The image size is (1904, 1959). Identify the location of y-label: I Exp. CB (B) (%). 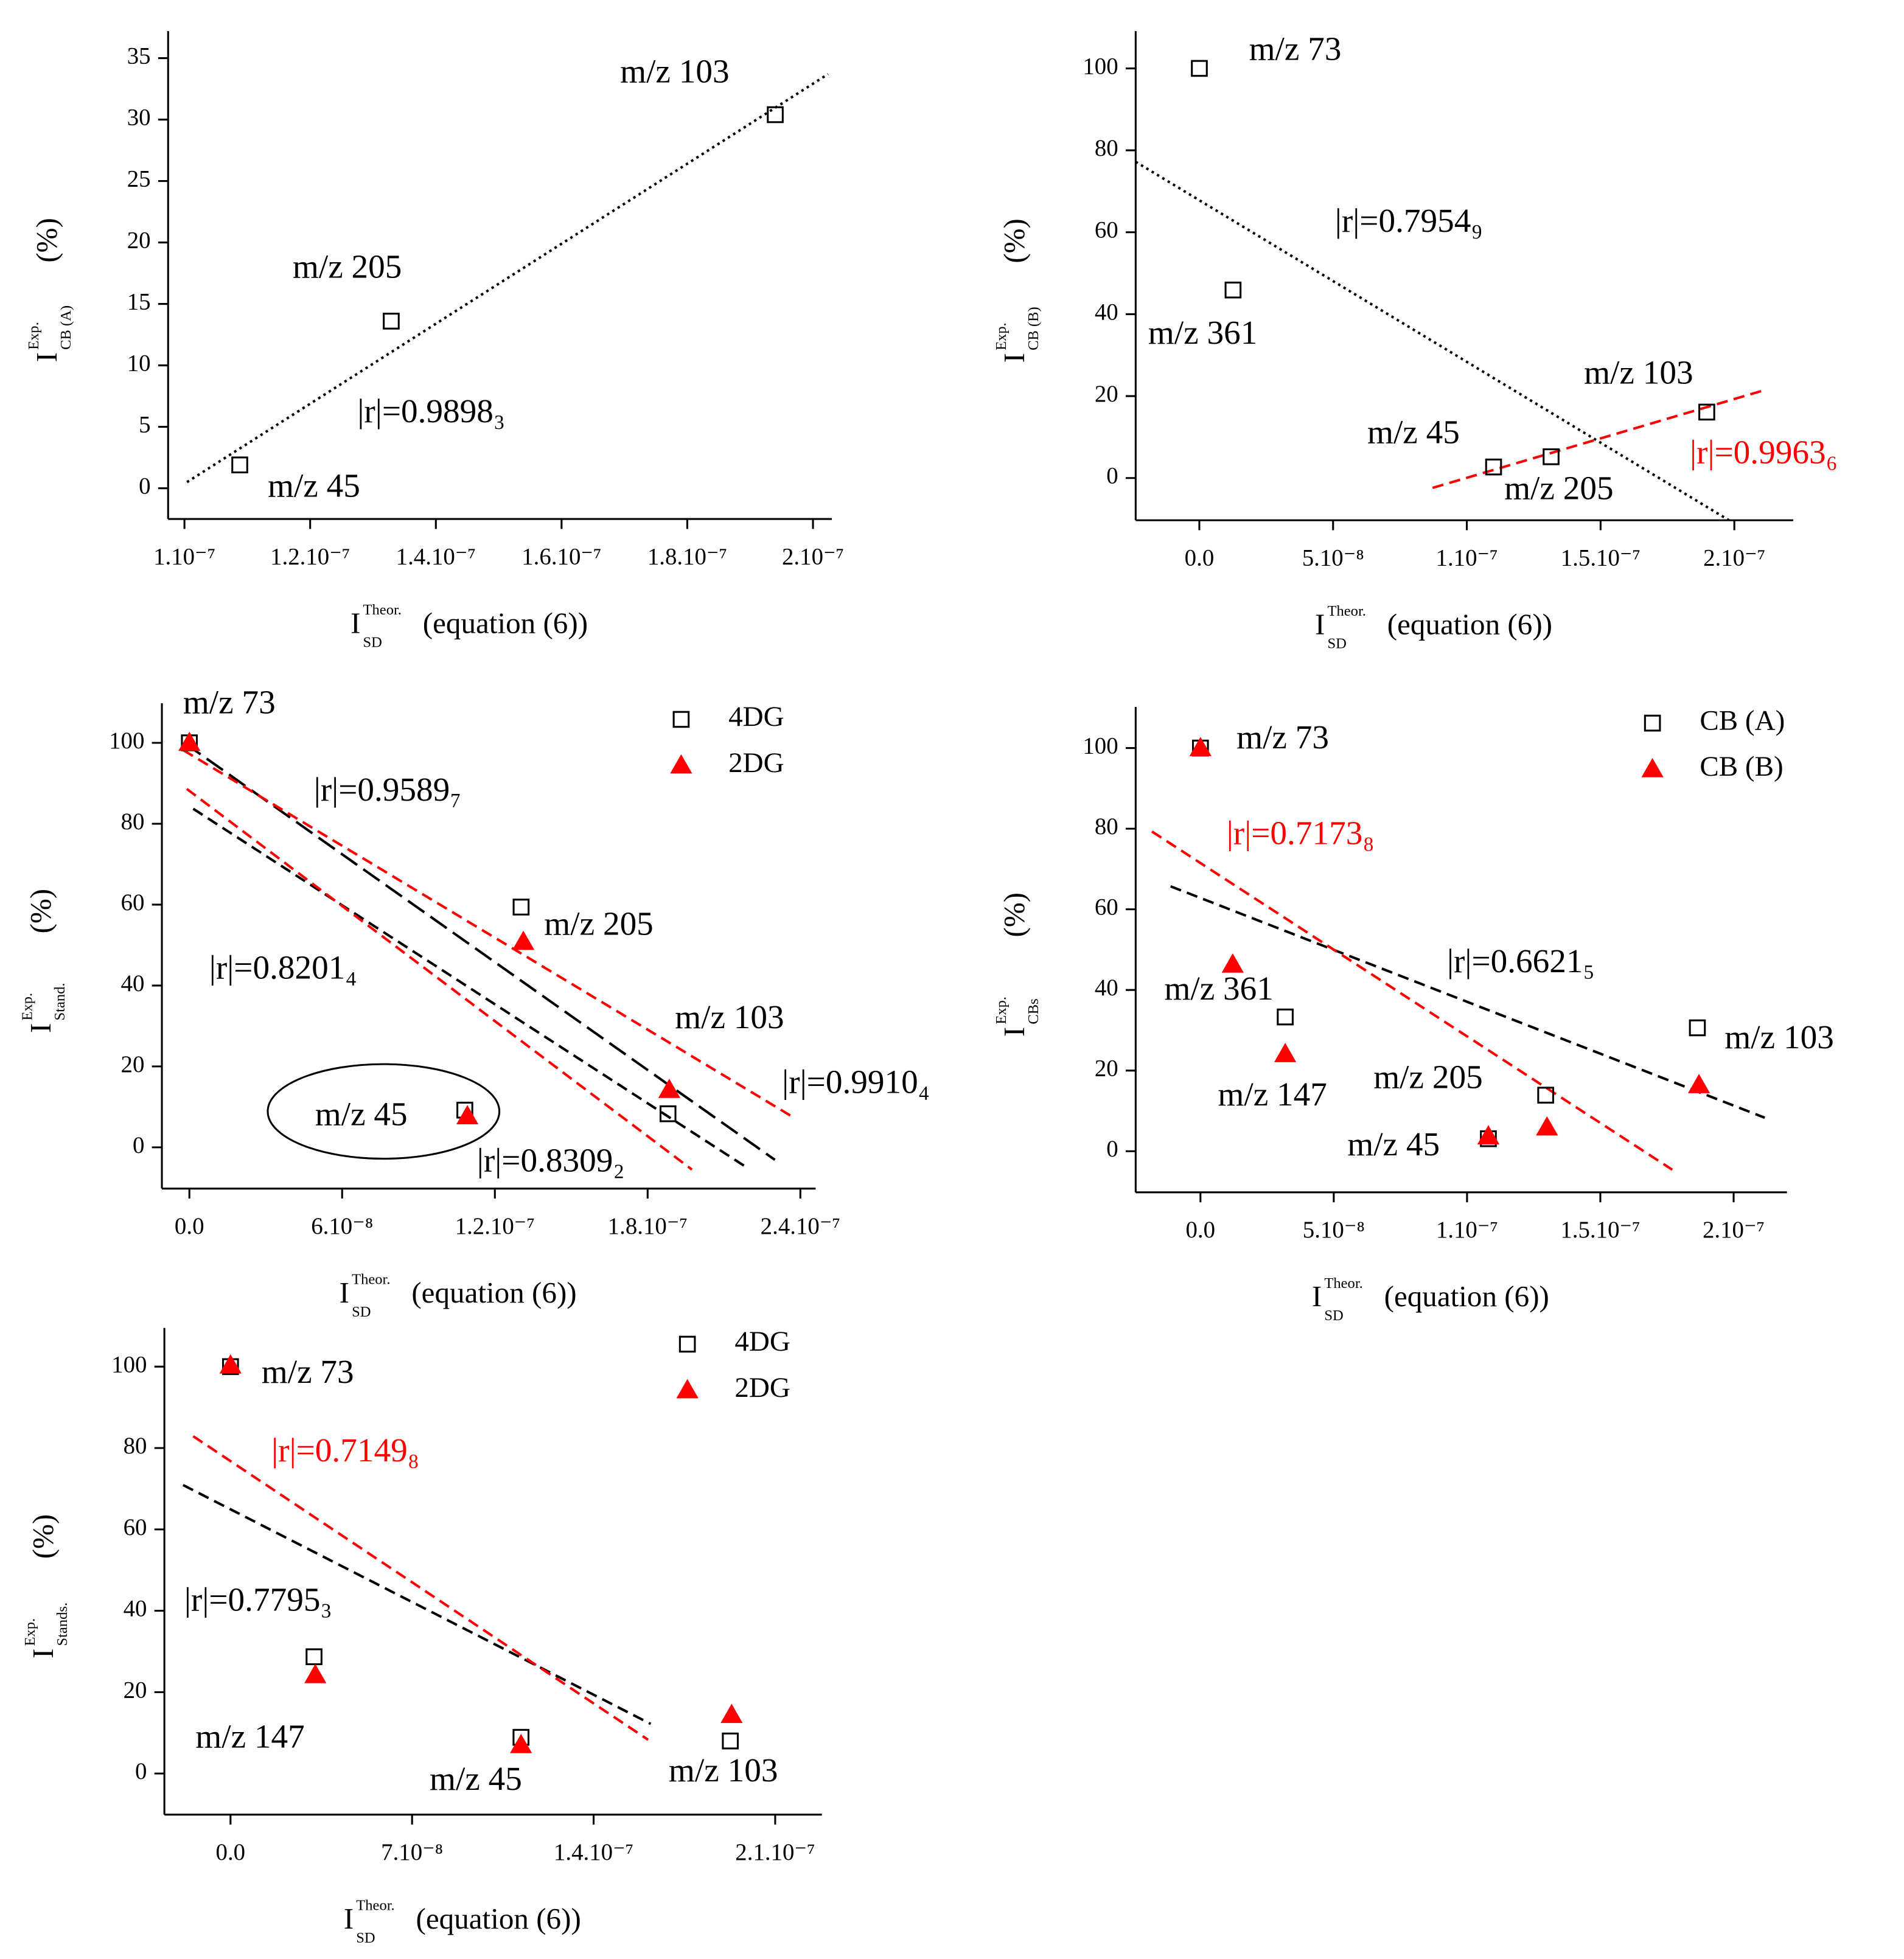
(1017, 290).